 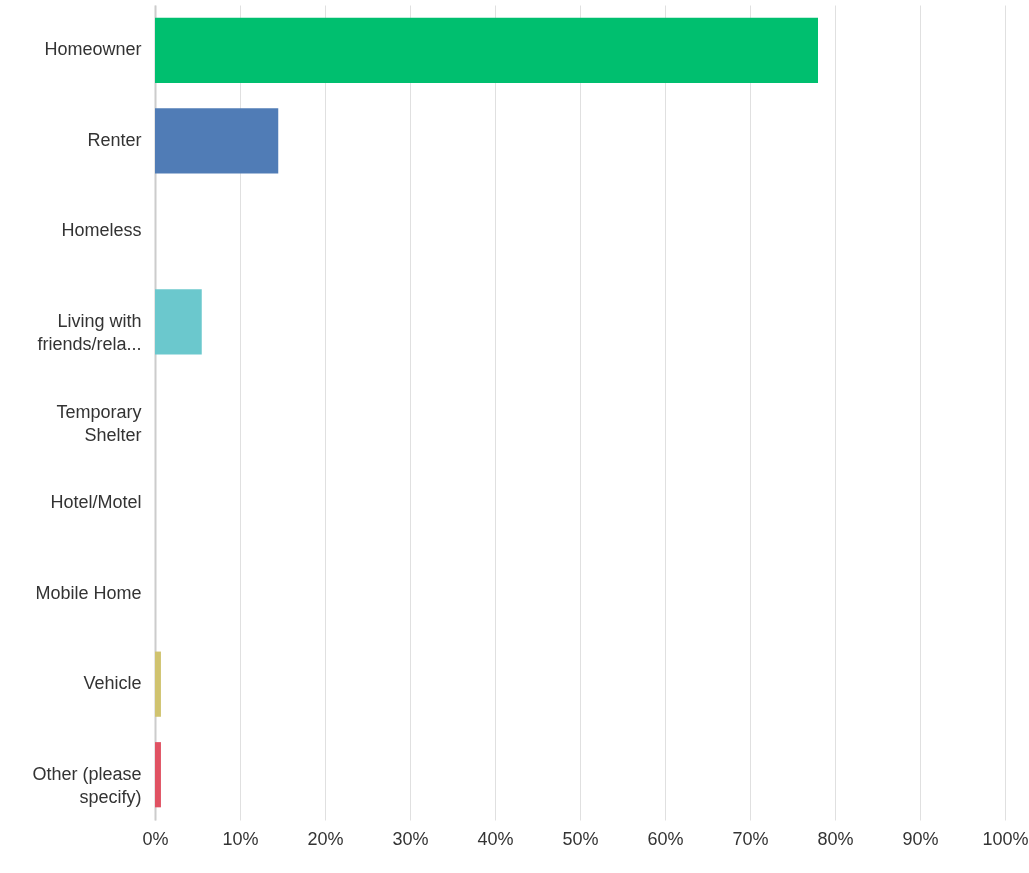 What do you see at coordinates (114, 139) in the screenshot?
I see `y-tick-label: Renter` at bounding box center [114, 139].